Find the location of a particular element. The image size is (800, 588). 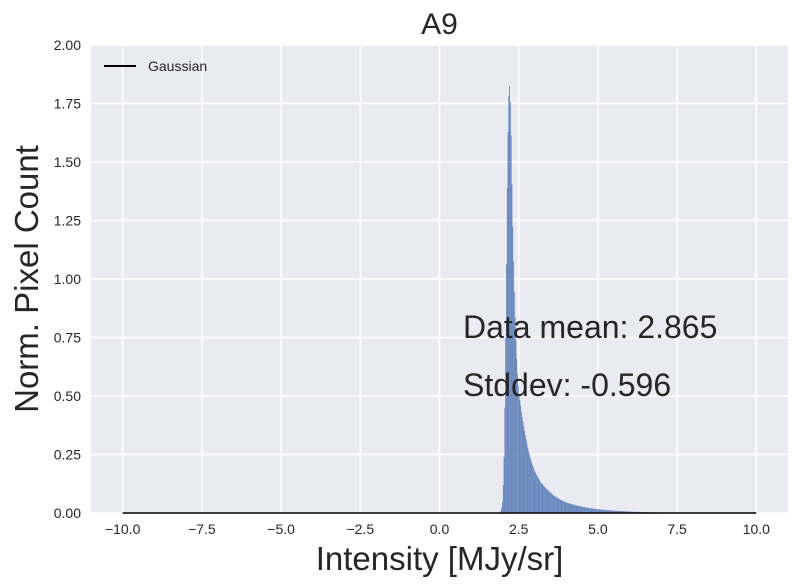

chart-title: A9 is located at coordinates (439, 24).